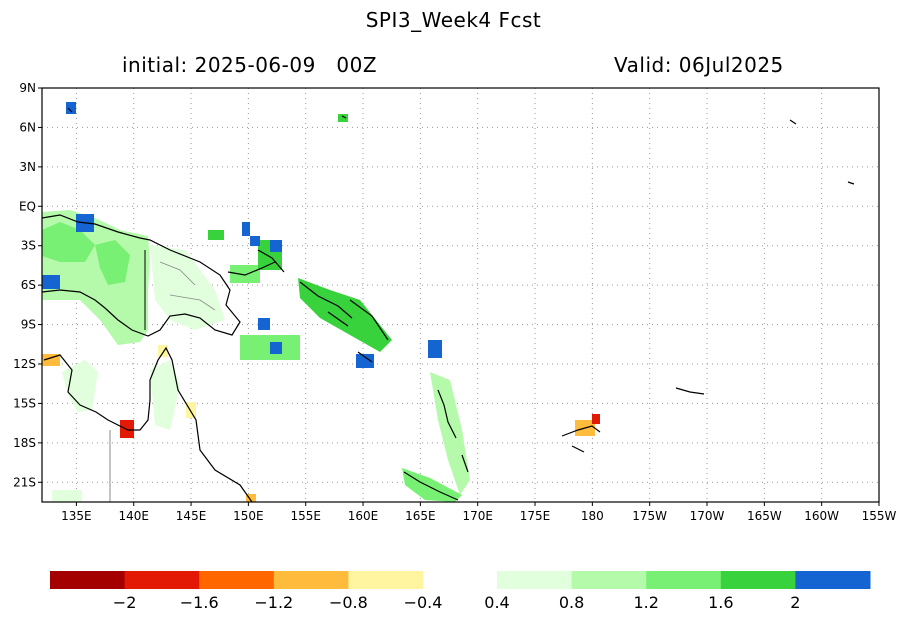  Describe the element at coordinates (343, 118) in the screenshot. I see `cell-equatorial` at that location.